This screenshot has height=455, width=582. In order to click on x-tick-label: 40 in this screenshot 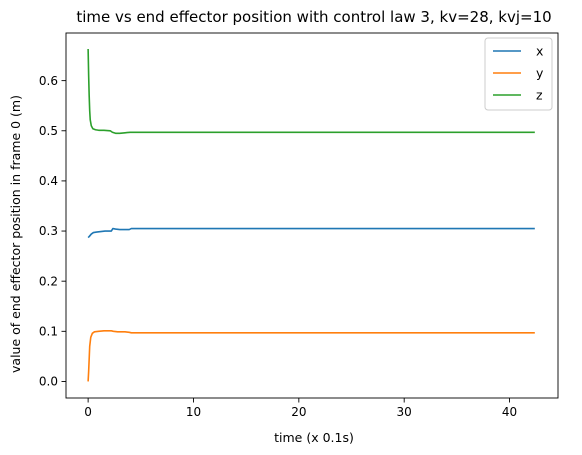, I will do `click(509, 412)`.